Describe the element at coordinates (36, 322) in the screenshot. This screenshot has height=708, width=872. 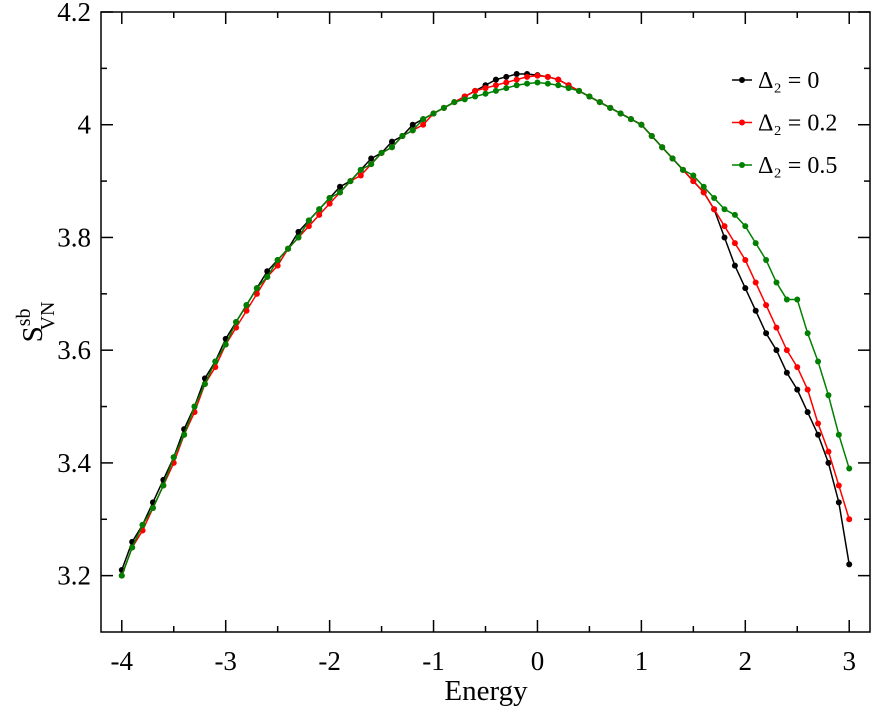
I see `y-axis-label: Ssb VN` at that location.